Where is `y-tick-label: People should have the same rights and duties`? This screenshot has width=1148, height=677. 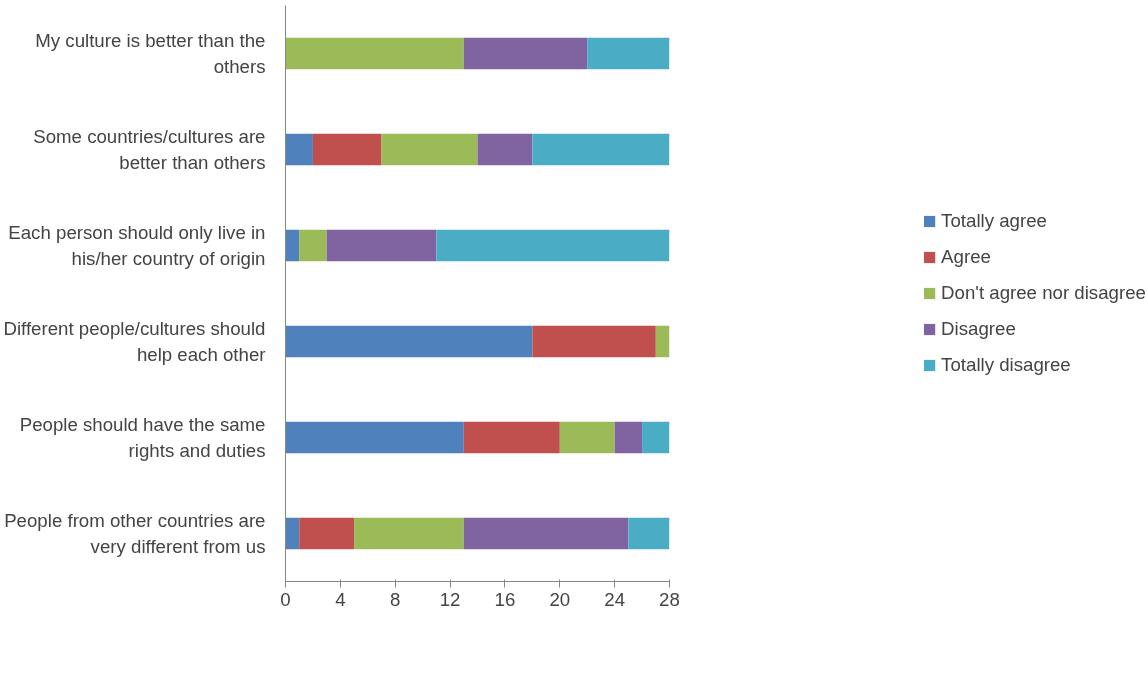 y-tick-label: People should have the same rights and duties is located at coordinates (142, 437).